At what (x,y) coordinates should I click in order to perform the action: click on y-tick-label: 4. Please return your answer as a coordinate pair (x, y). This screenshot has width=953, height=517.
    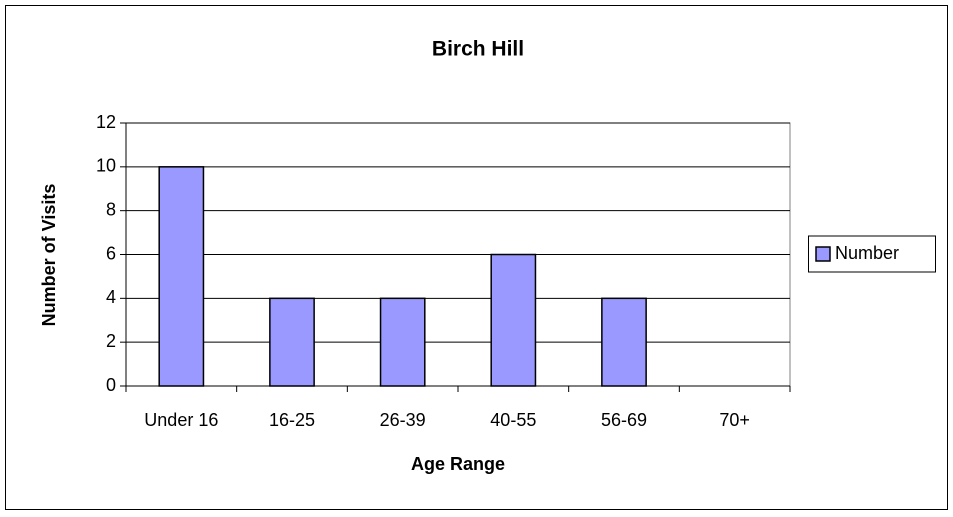
    Looking at the image, I should click on (111, 297).